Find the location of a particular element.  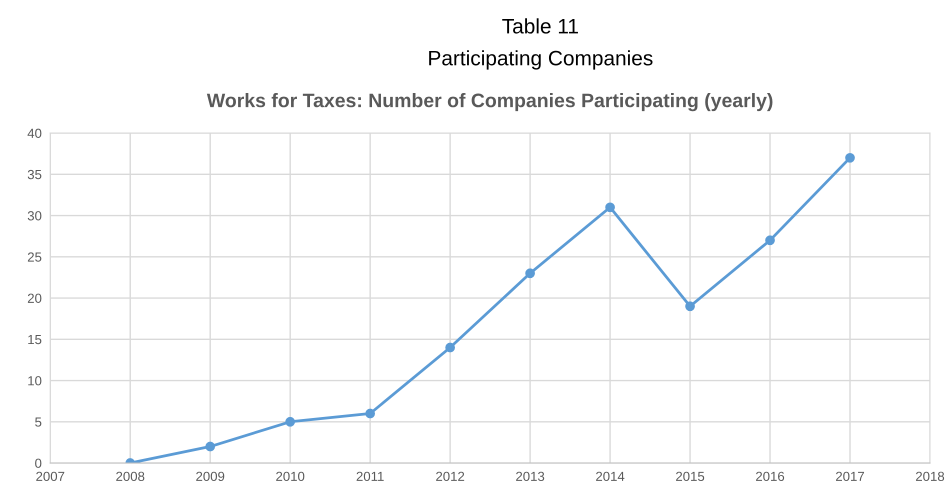

x-tick-label: 2016 is located at coordinates (770, 477).